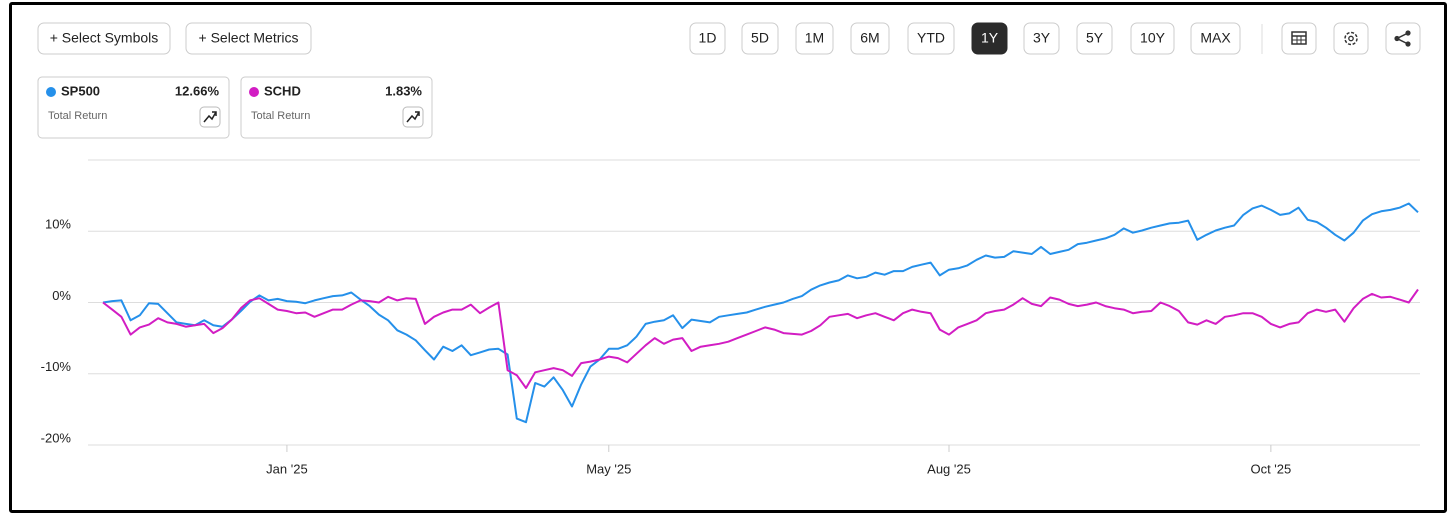 The height and width of the screenshot is (515, 1456). I want to click on y-tick-label: -20%, so click(56, 437).